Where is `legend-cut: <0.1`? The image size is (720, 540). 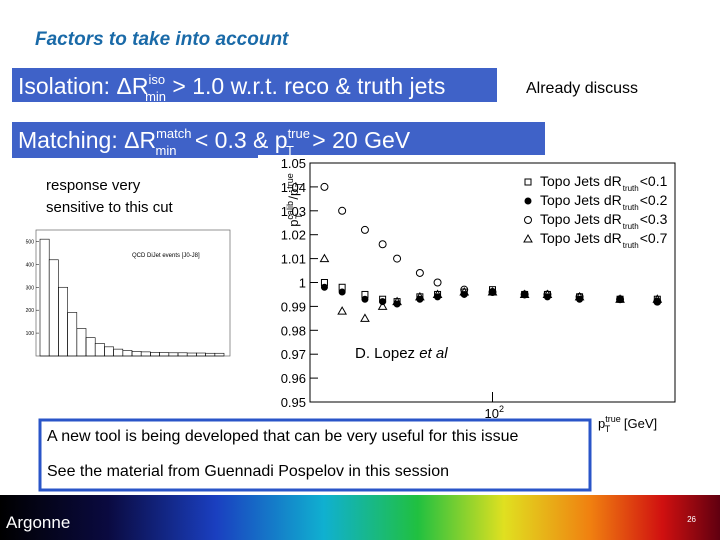 legend-cut: <0.1 is located at coordinates (654, 181).